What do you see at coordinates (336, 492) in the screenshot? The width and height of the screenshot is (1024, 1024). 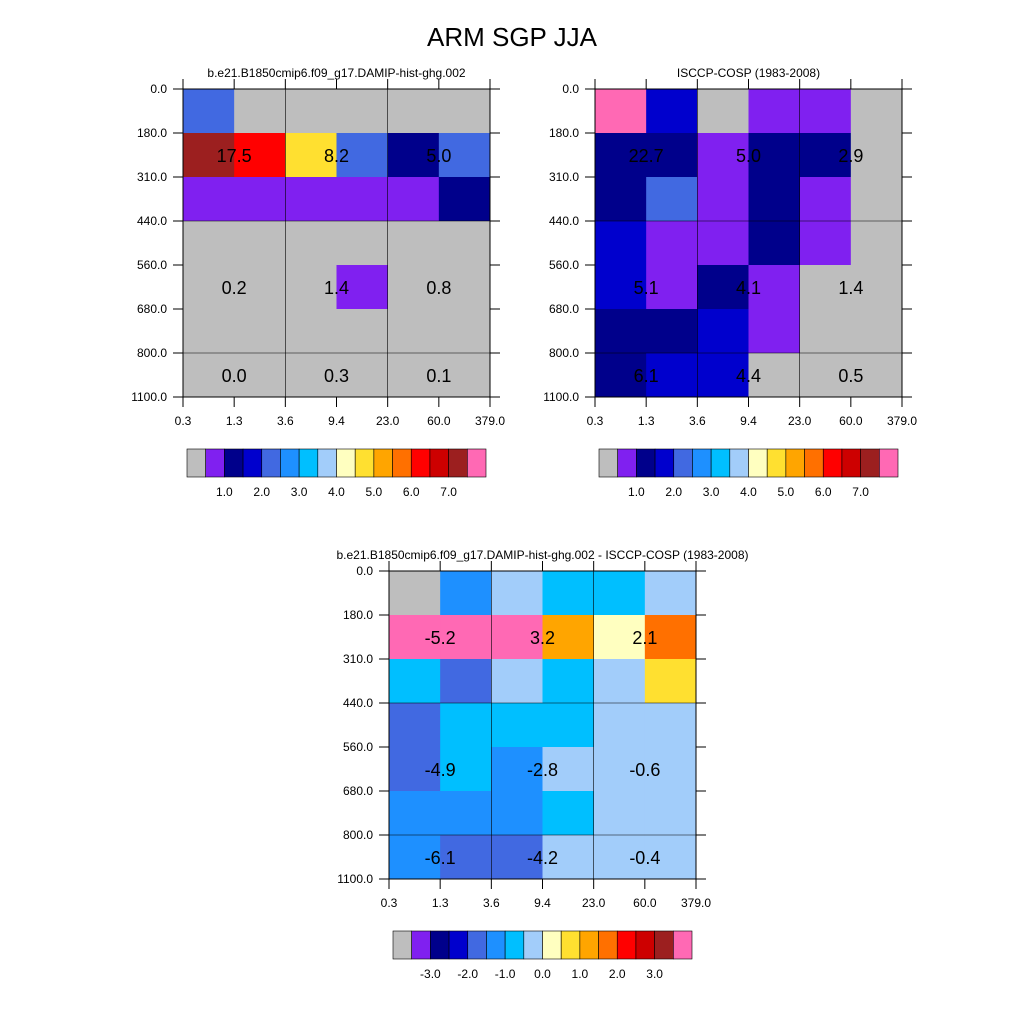 I see `colorbar-label: 4.0` at bounding box center [336, 492].